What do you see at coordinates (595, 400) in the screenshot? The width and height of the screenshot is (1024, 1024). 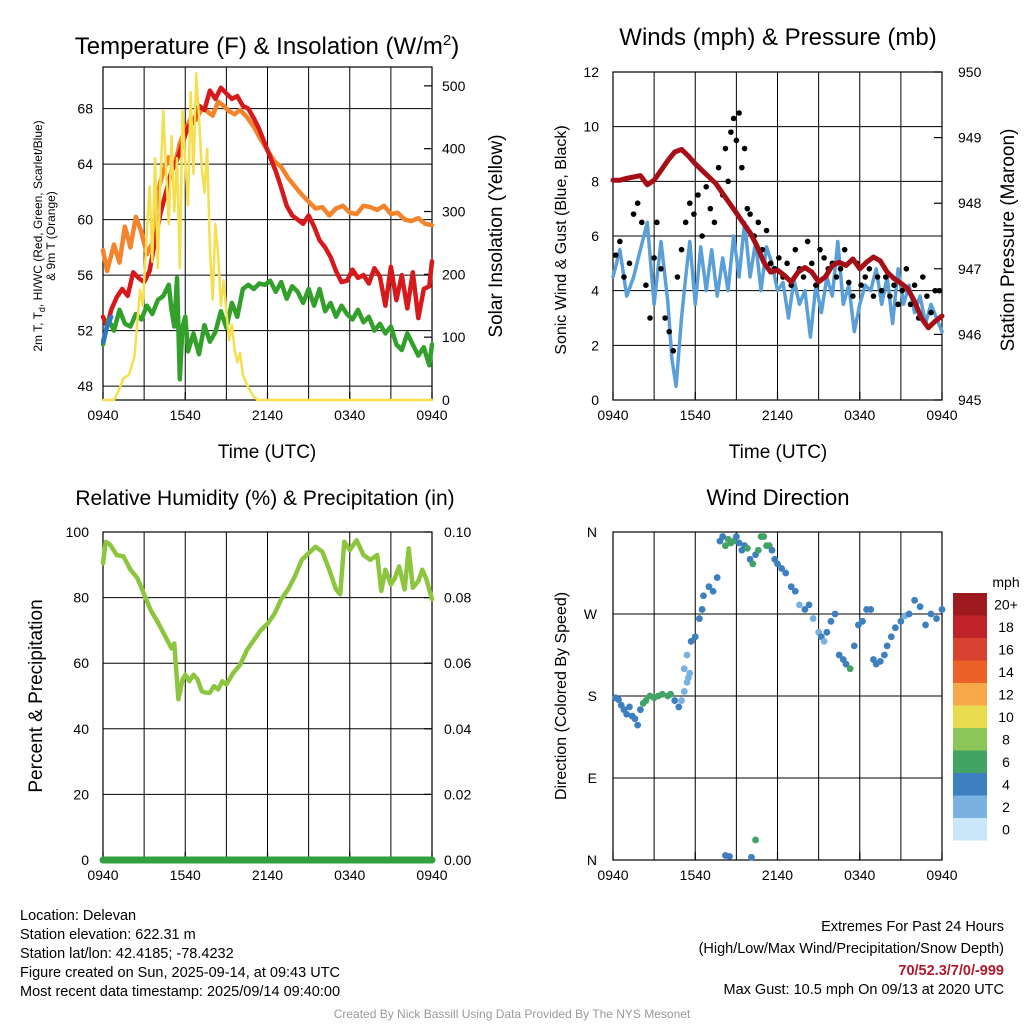 I see `y-tick-label: 0` at bounding box center [595, 400].